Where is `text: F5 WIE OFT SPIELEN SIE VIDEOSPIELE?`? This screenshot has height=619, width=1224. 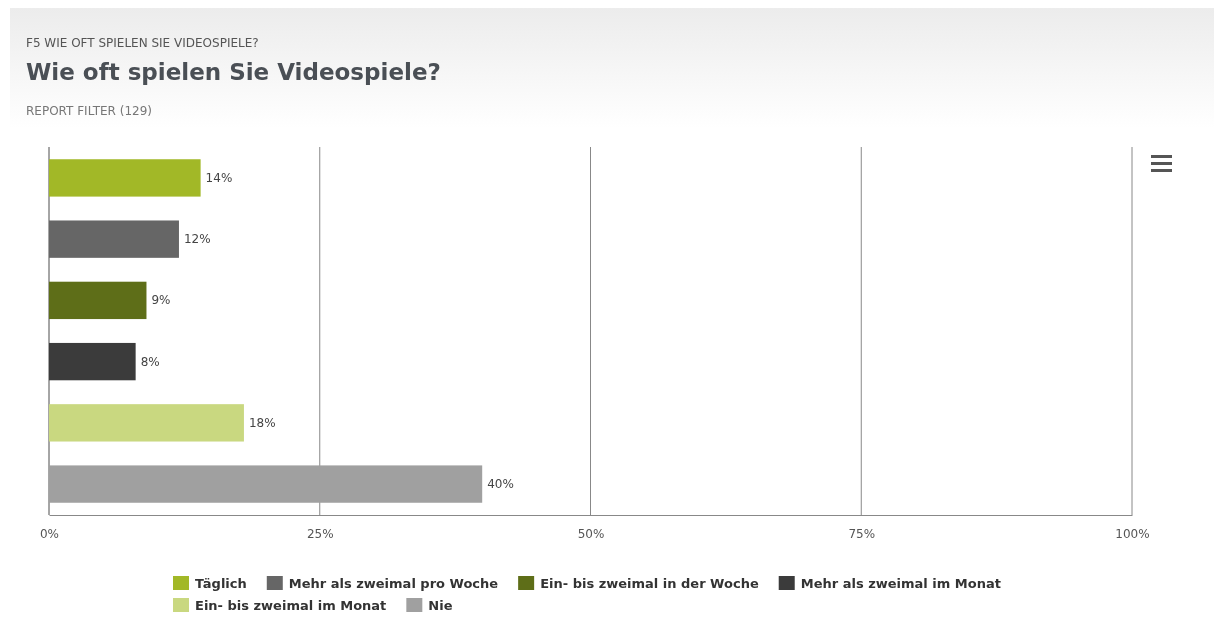
text: F5 WIE OFT SPIELEN SIE VIDEOSPIELE? is located at coordinates (142, 43).